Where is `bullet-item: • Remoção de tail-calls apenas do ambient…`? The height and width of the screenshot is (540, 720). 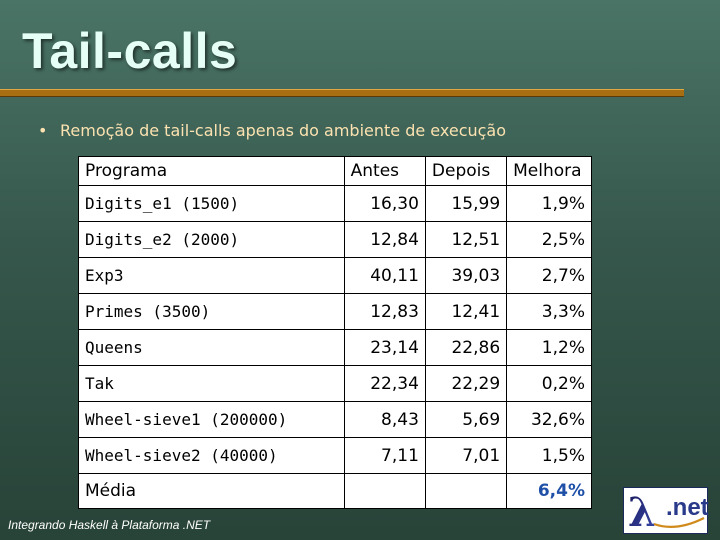 bullet-item: • Remoção de tail-calls apenas do ambient… is located at coordinates (272, 130).